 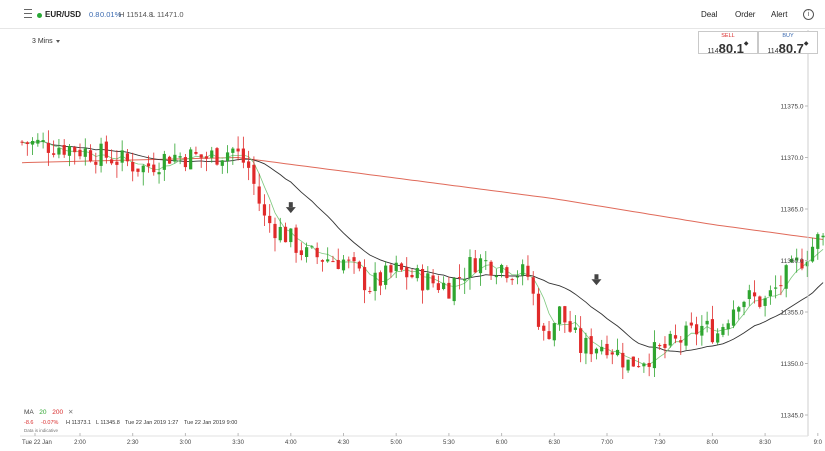 What do you see at coordinates (791, 364) in the screenshot?
I see `y-tick-label: 11350.0` at bounding box center [791, 364].